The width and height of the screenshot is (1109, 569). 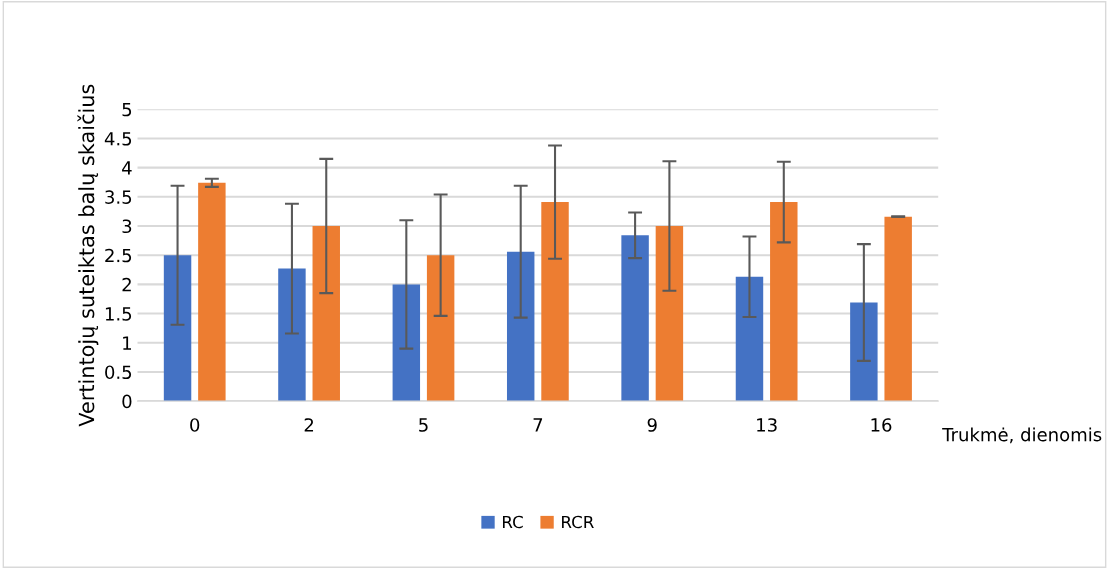 What do you see at coordinates (578, 522) in the screenshot?
I see `legend-label: RCR` at bounding box center [578, 522].